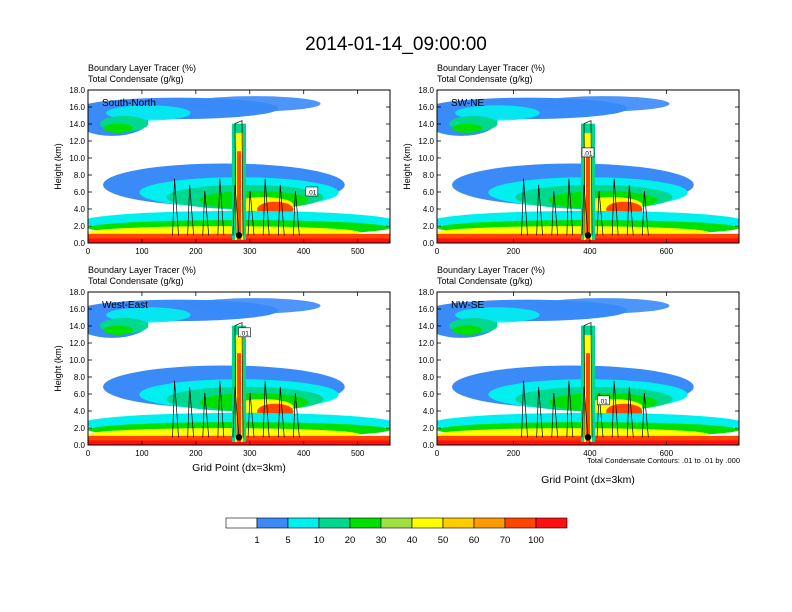 This screenshot has width=792, height=612. What do you see at coordinates (491, 270) in the screenshot?
I see `panel-subtitle-tracer: Boundary Layer Tracer (%)` at bounding box center [491, 270].